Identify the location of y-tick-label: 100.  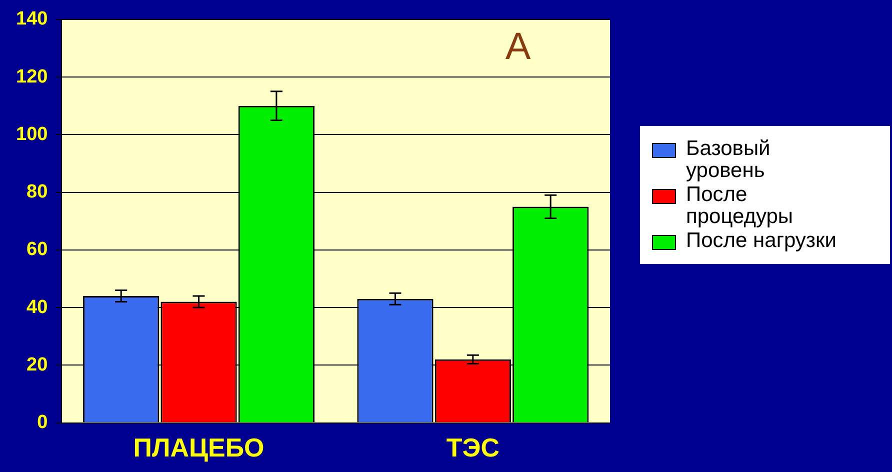
(32, 134).